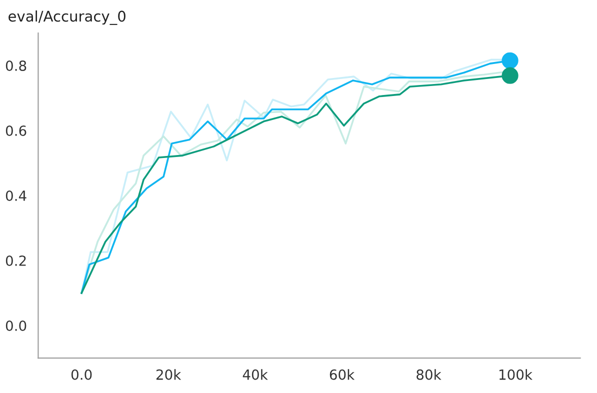  Describe the element at coordinates (429, 374) in the screenshot. I see `x-tick-label: 80k` at that location.